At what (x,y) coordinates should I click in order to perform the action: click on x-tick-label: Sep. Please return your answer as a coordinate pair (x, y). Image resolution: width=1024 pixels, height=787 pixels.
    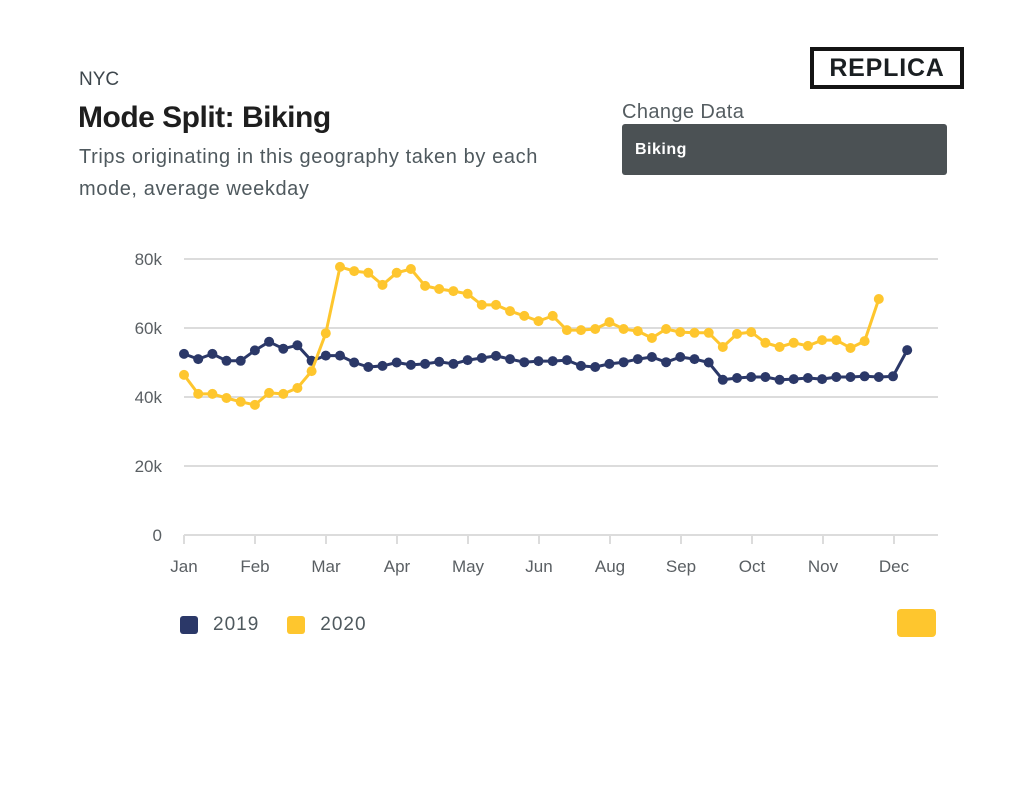
    Looking at the image, I should click on (681, 566).